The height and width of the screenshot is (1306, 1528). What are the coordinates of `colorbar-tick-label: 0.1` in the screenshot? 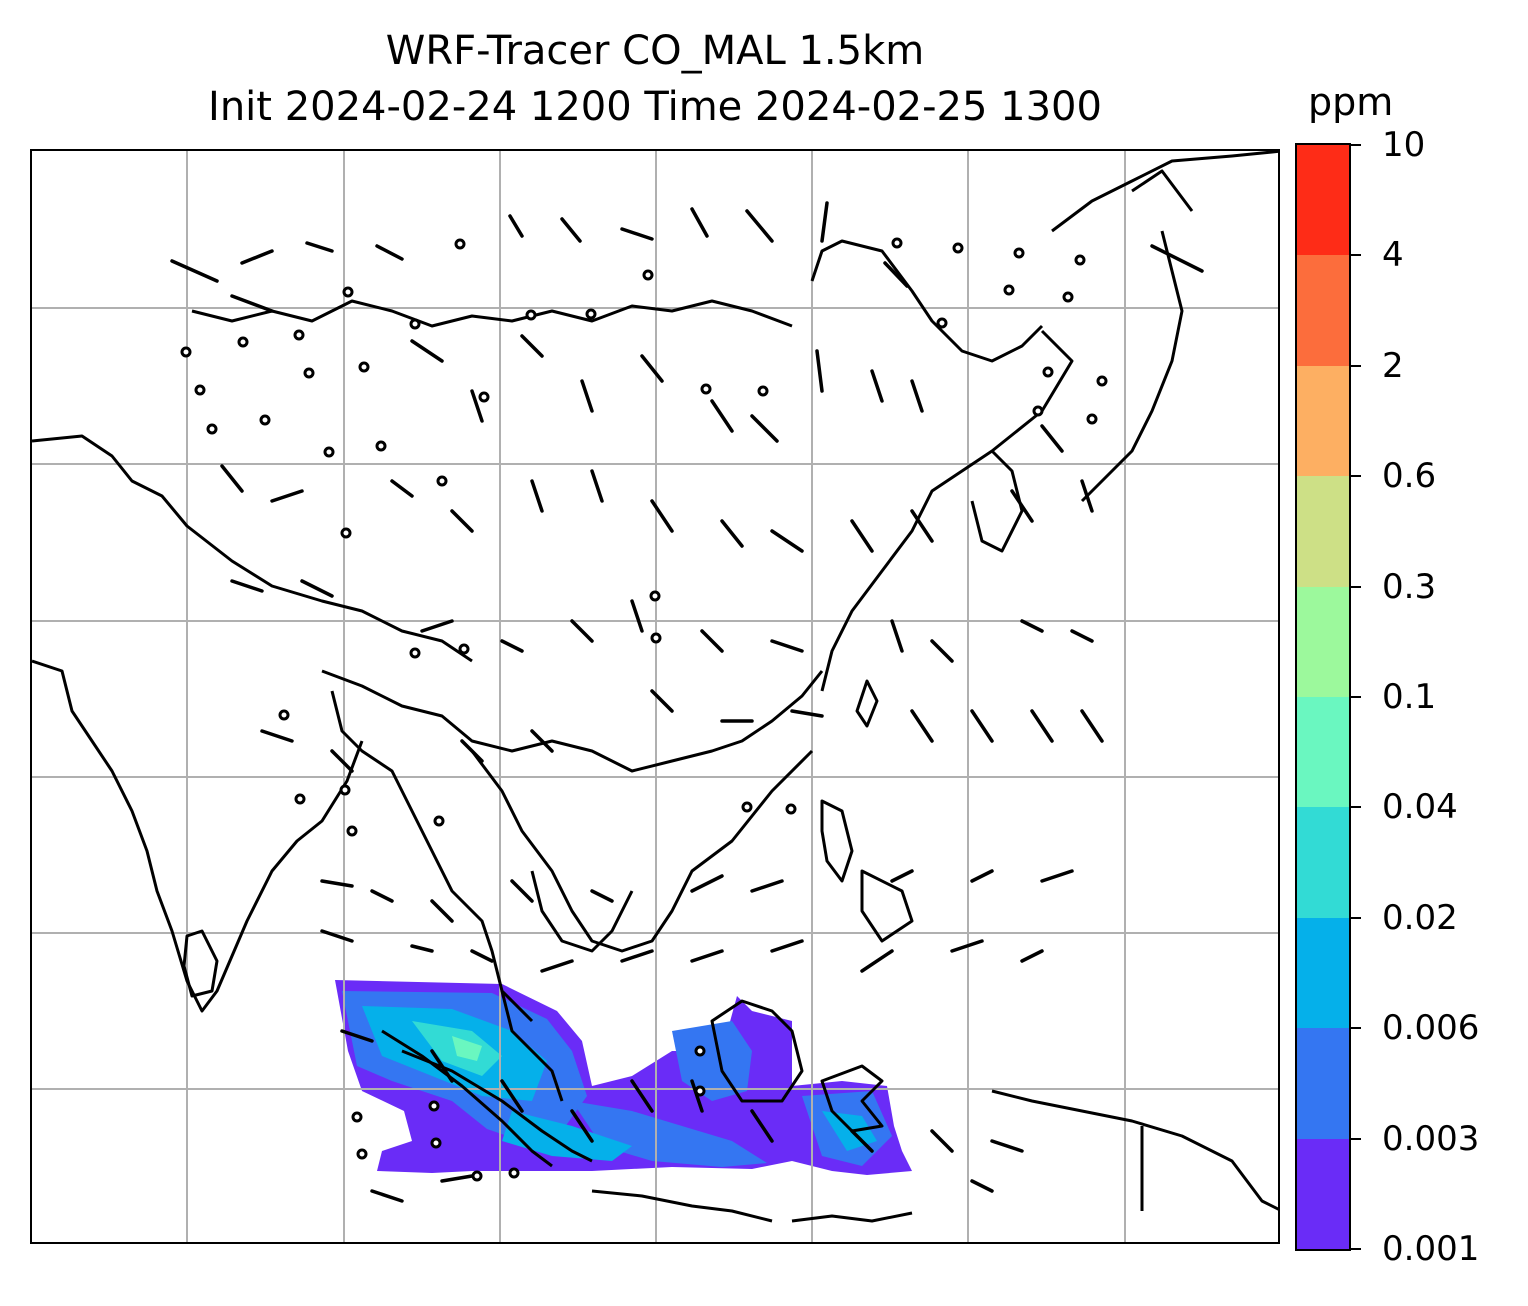 It's located at (1409, 697).